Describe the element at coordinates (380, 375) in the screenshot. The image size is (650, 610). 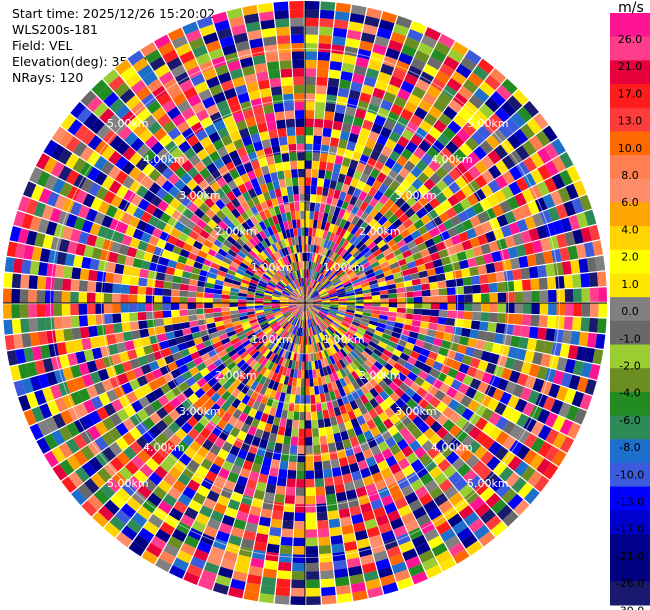
I see `range-ring-label: 2.00km` at that location.